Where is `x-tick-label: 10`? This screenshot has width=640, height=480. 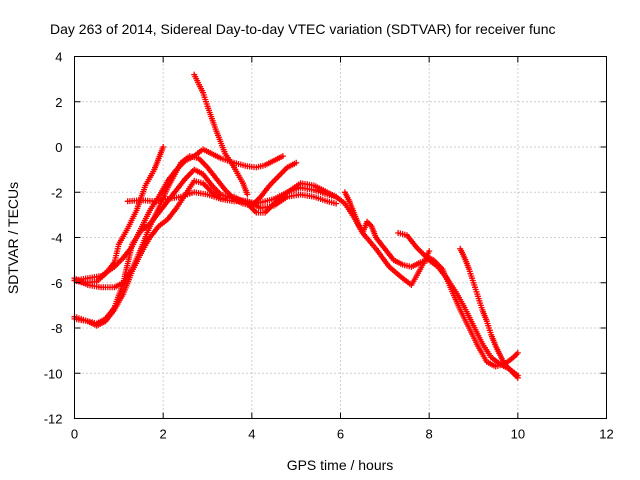 x-tick-label: 10 is located at coordinates (518, 434).